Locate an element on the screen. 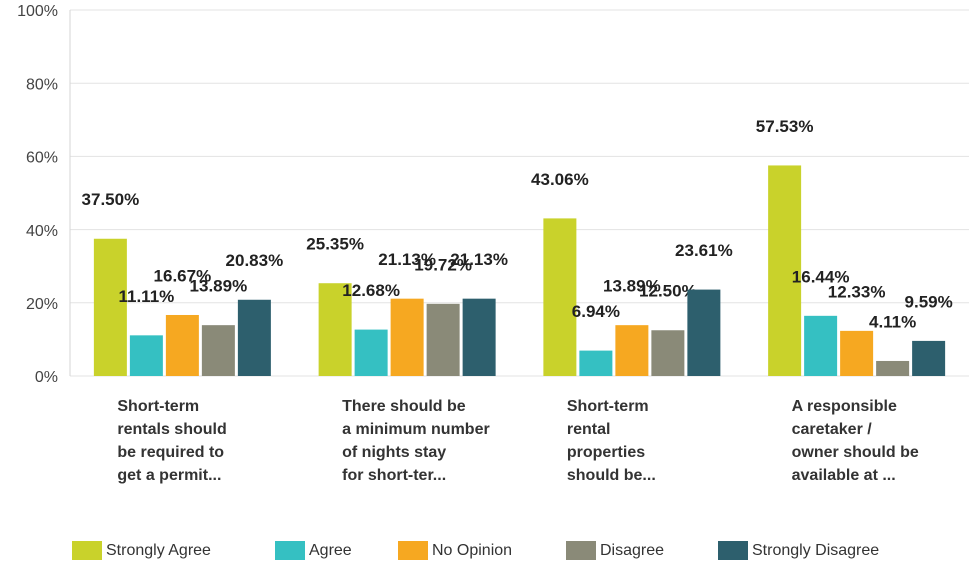 The image size is (969, 565). x-tick-label: owner should be is located at coordinates (855, 452).